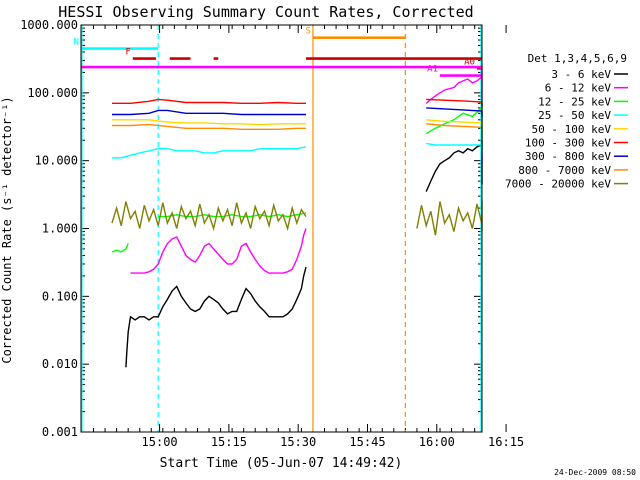  What do you see at coordinates (577, 58) in the screenshot?
I see `legend-title: Det 1,3,4,5,6,9` at bounding box center [577, 58].